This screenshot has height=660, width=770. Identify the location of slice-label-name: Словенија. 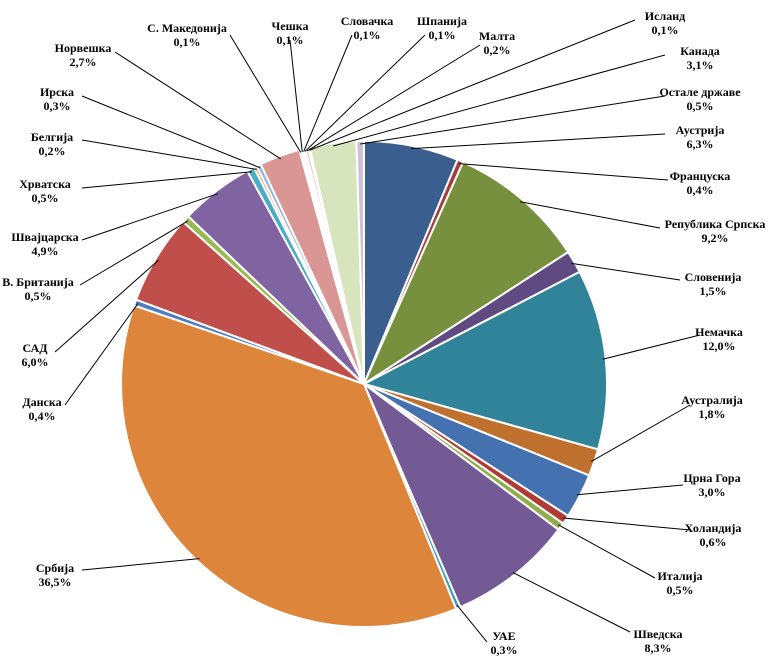
(713, 277).